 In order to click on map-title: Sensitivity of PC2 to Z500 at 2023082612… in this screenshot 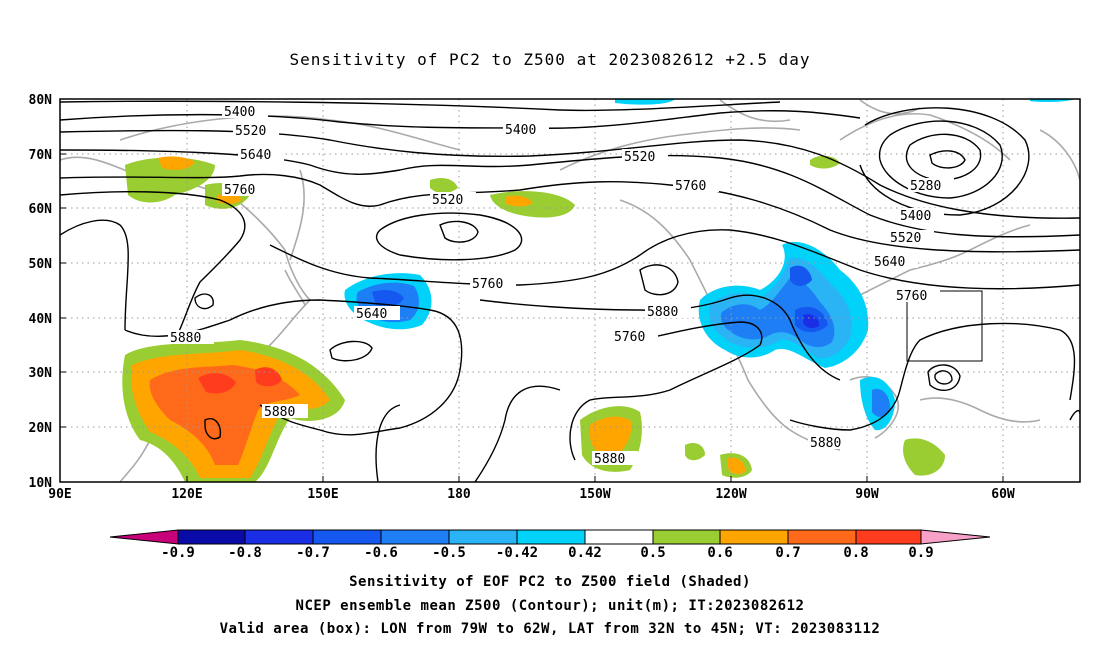, I will do `click(550, 59)`.